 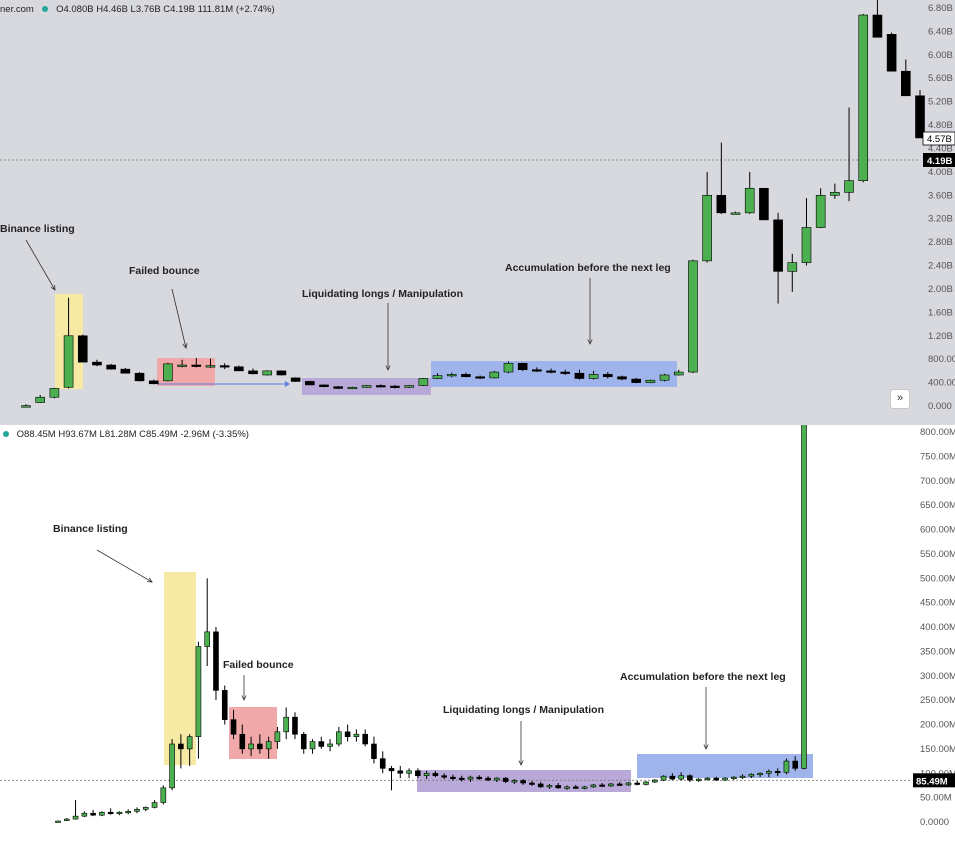 What do you see at coordinates (937, 554) in the screenshot?
I see `y-tick-label: 550.00M` at bounding box center [937, 554].